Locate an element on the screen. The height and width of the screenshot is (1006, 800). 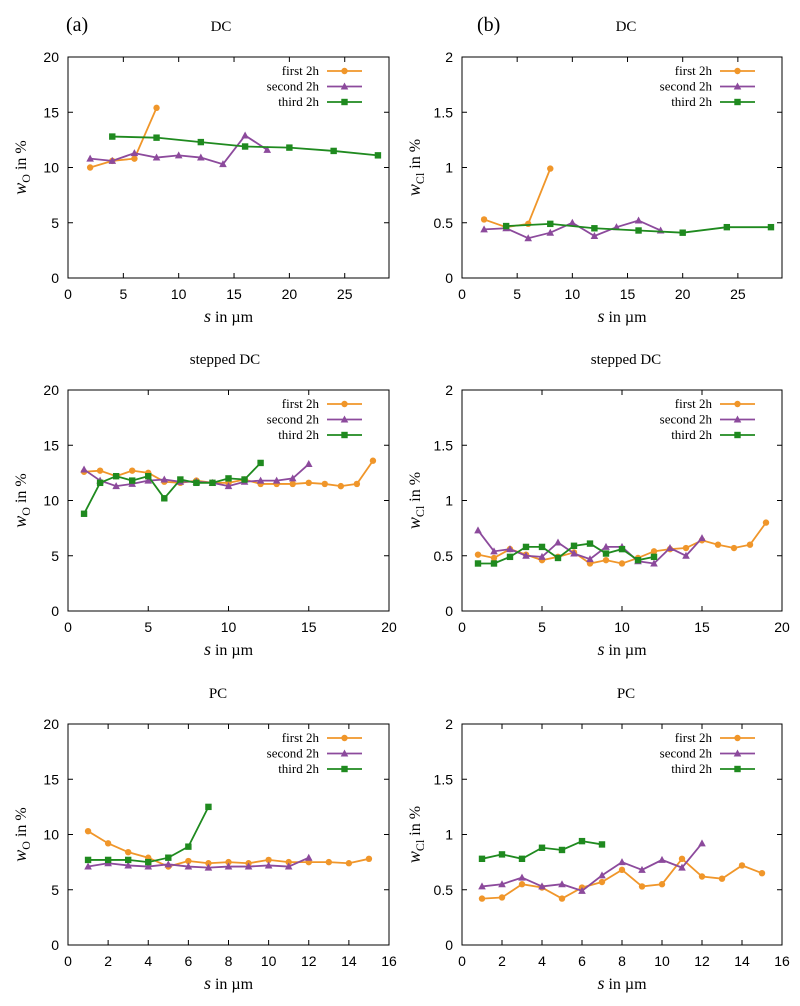
x-tick-label: 25 is located at coordinates (345, 294).